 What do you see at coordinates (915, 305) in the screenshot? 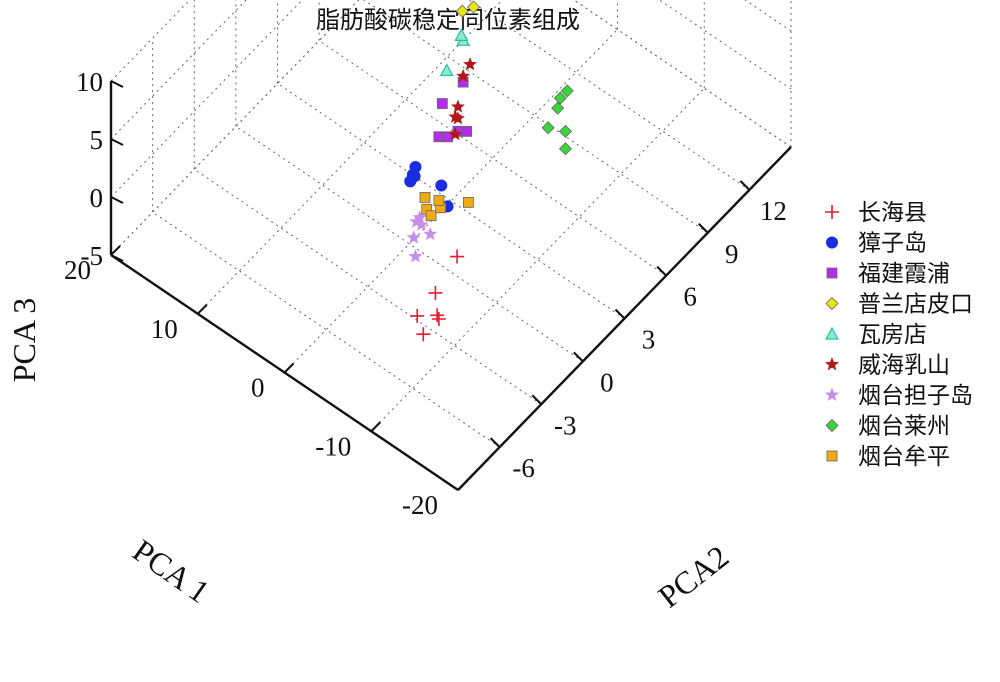
I see `legend-label: 普兰店皮口` at bounding box center [915, 305].